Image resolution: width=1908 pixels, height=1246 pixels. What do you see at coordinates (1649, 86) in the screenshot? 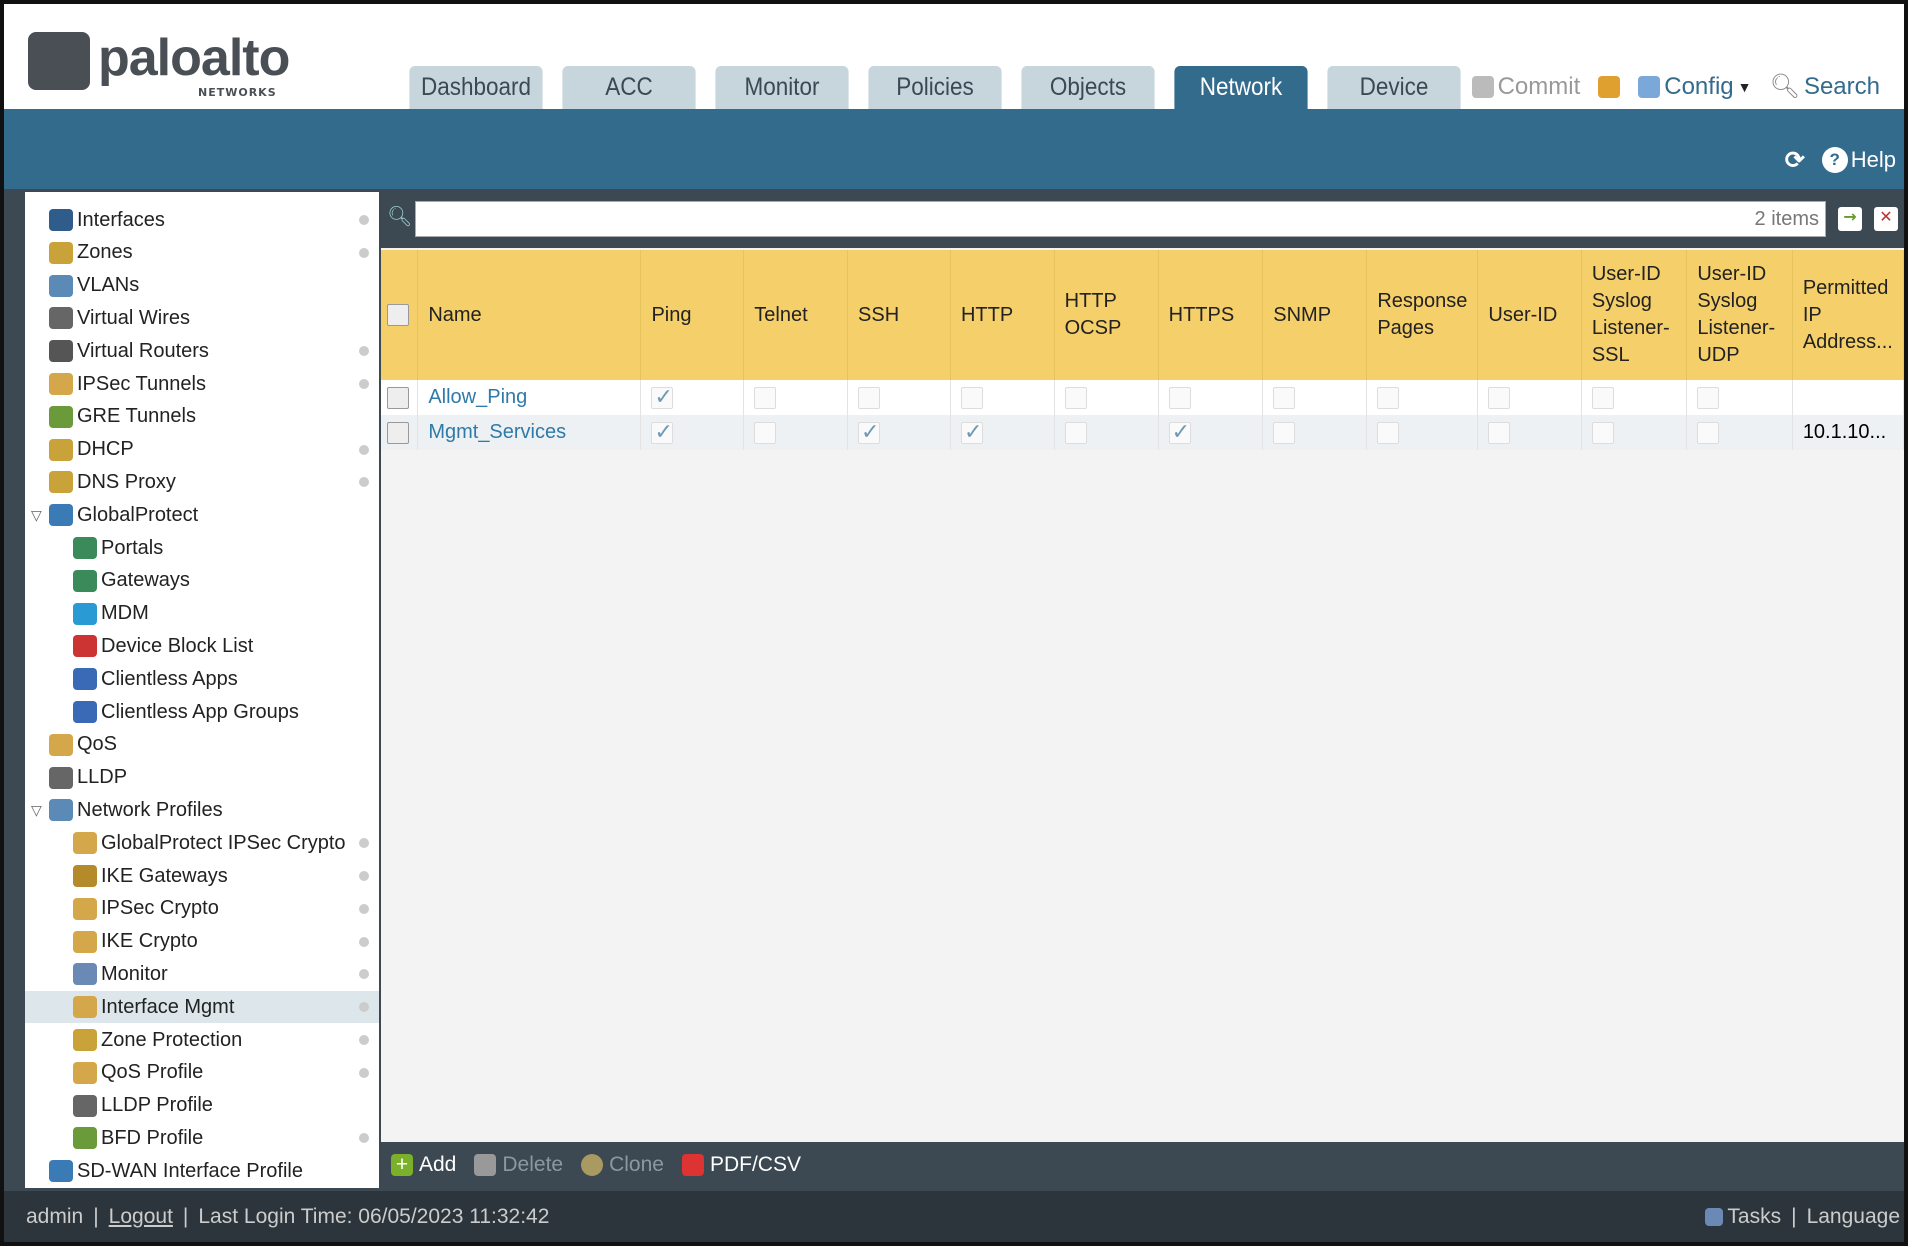
I see `config-icon` at bounding box center [1649, 86].